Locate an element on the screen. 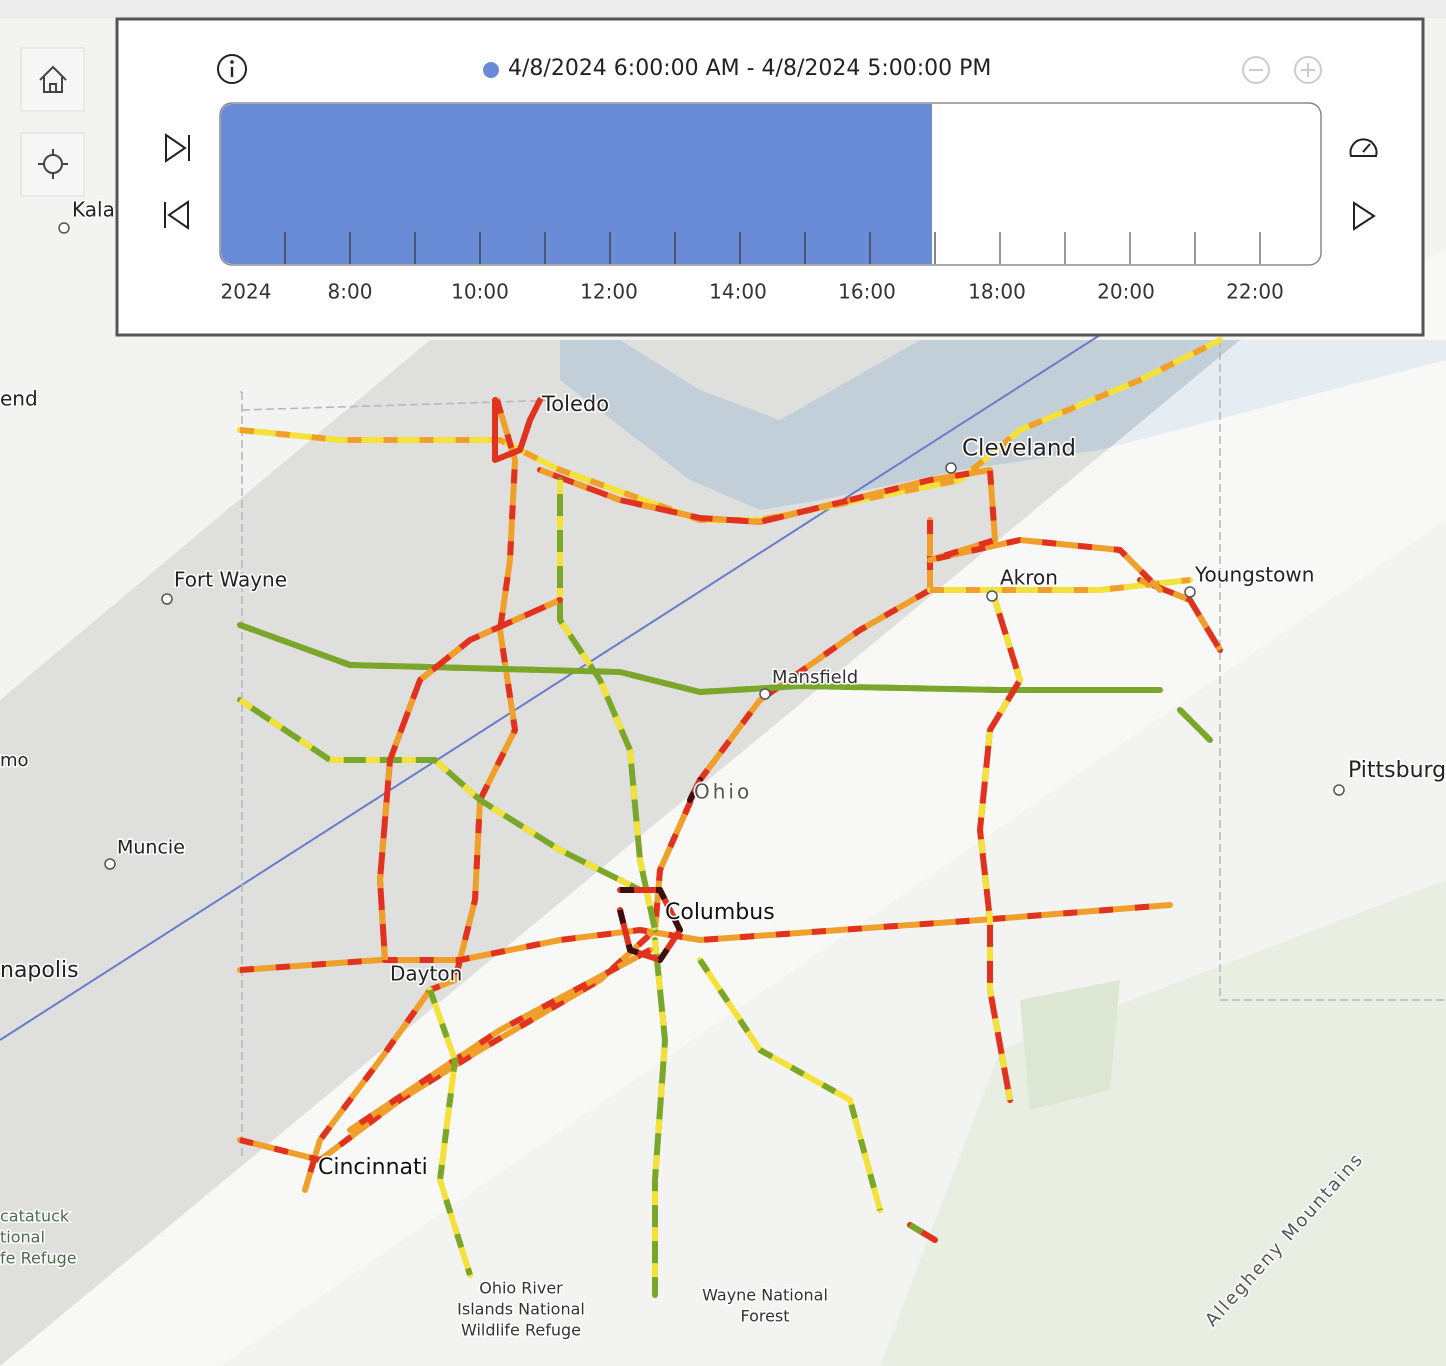 Image resolution: width=1446 pixels, height=1366 pixels. place-label: catatuck is located at coordinates (35, 1216).